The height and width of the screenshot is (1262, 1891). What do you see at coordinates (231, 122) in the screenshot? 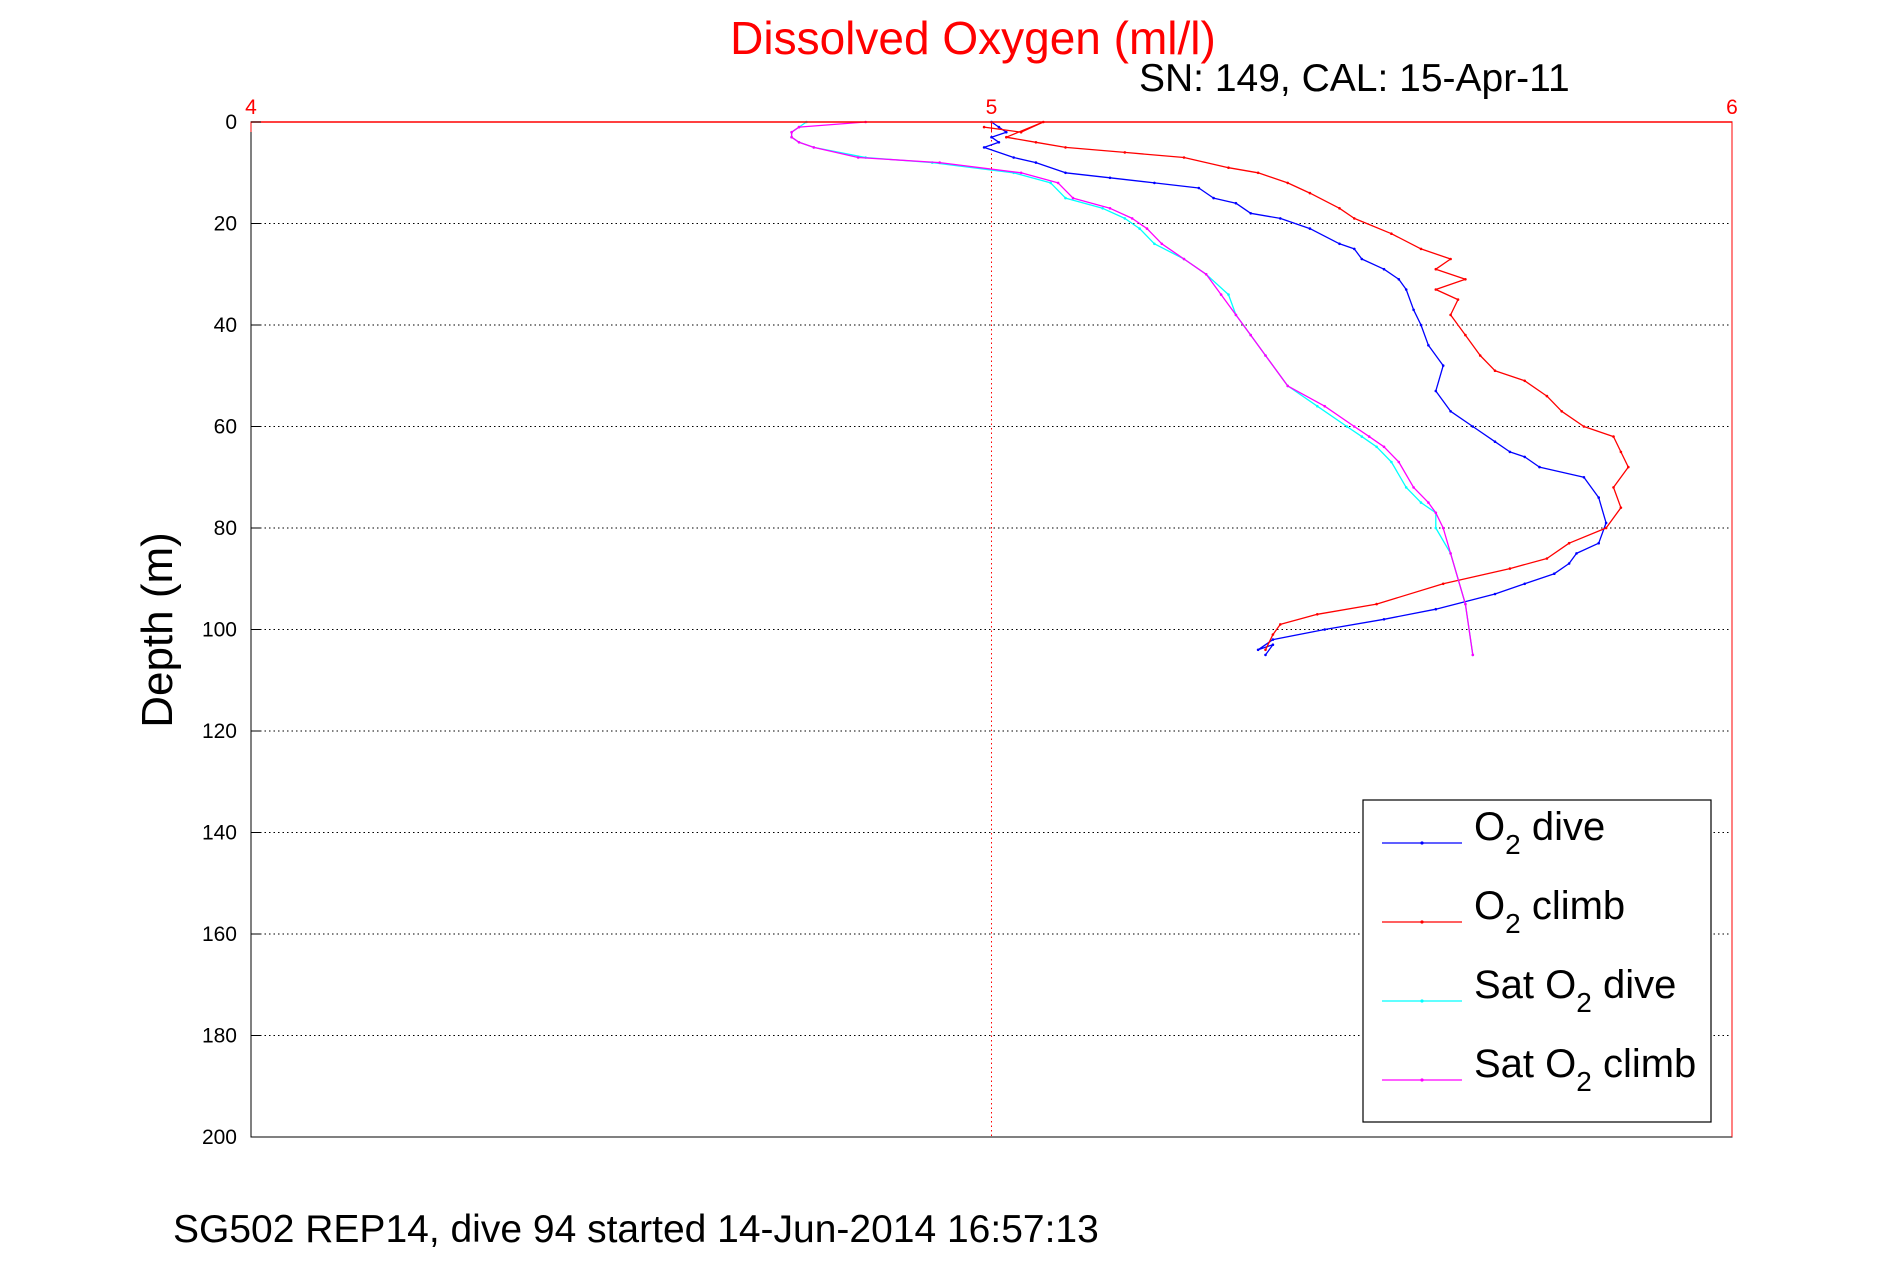
I see `y-tick-label: 0` at bounding box center [231, 122].